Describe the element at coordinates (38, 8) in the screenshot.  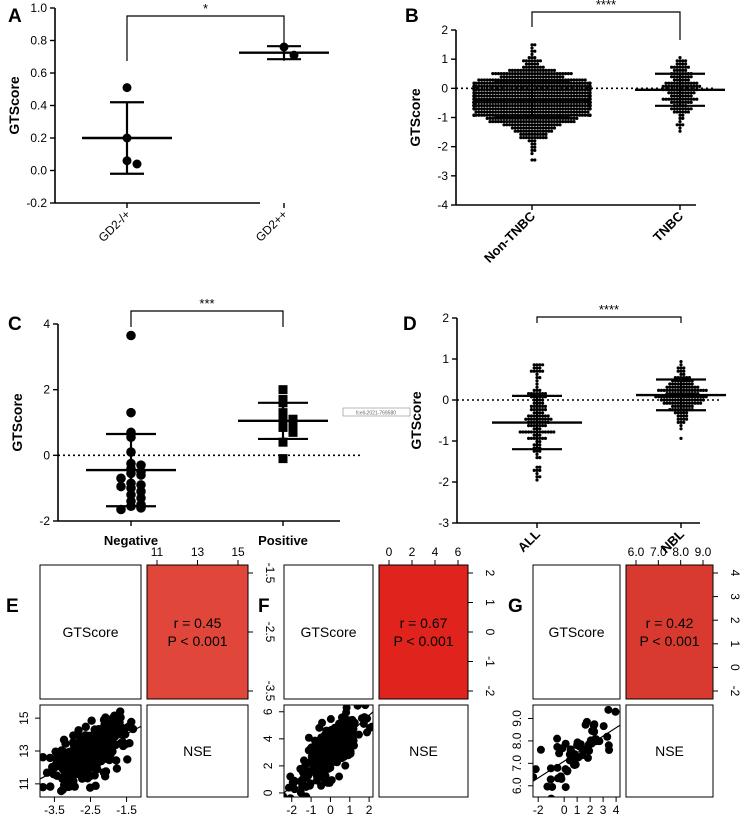
I see `y-tick-label: 1.0` at that location.